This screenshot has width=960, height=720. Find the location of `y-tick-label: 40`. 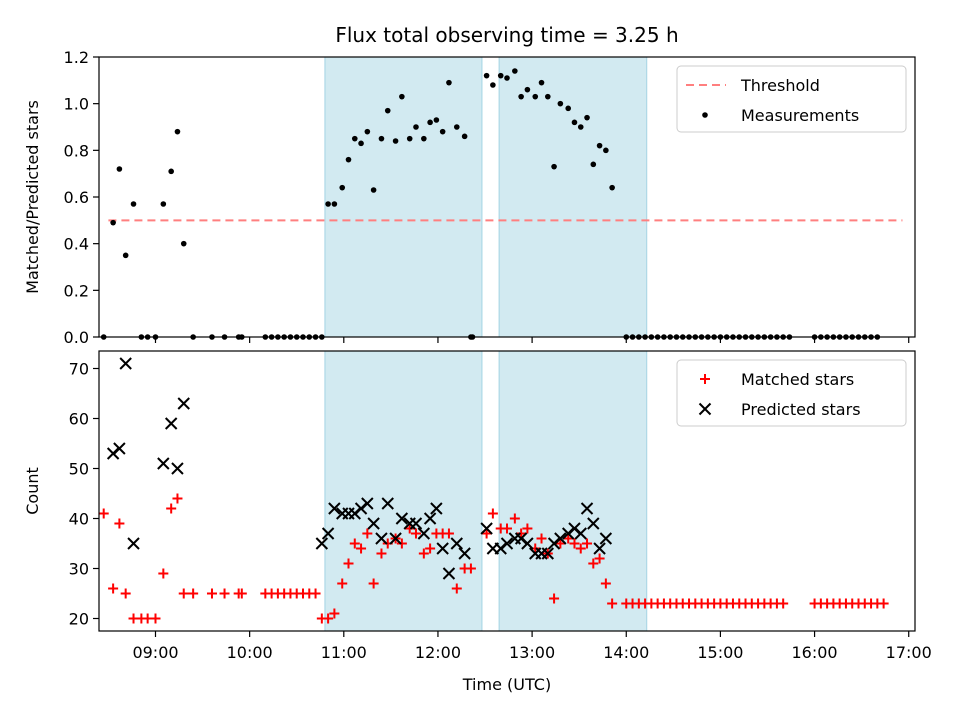

y-tick-label: 40 is located at coordinates (79, 519).